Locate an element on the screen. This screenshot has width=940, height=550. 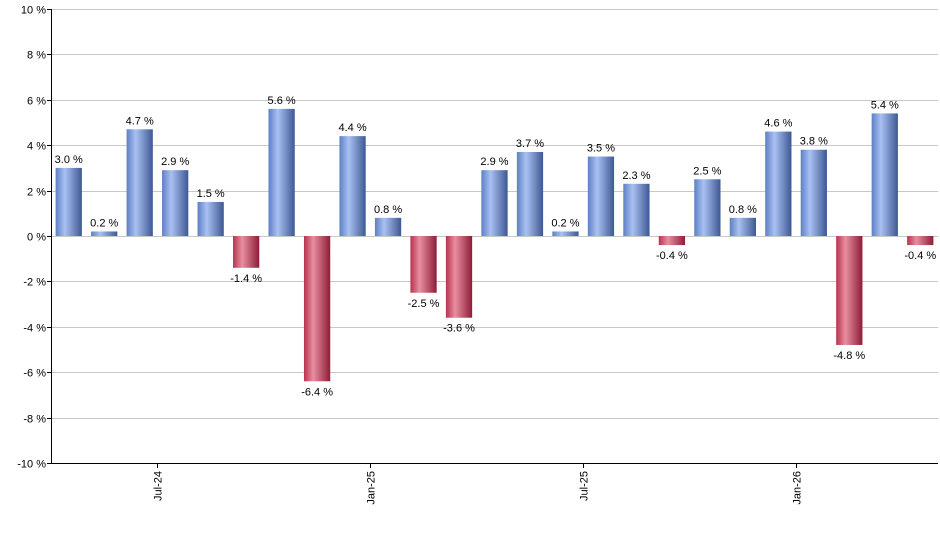
data-label: 2.3 % is located at coordinates (636, 176).